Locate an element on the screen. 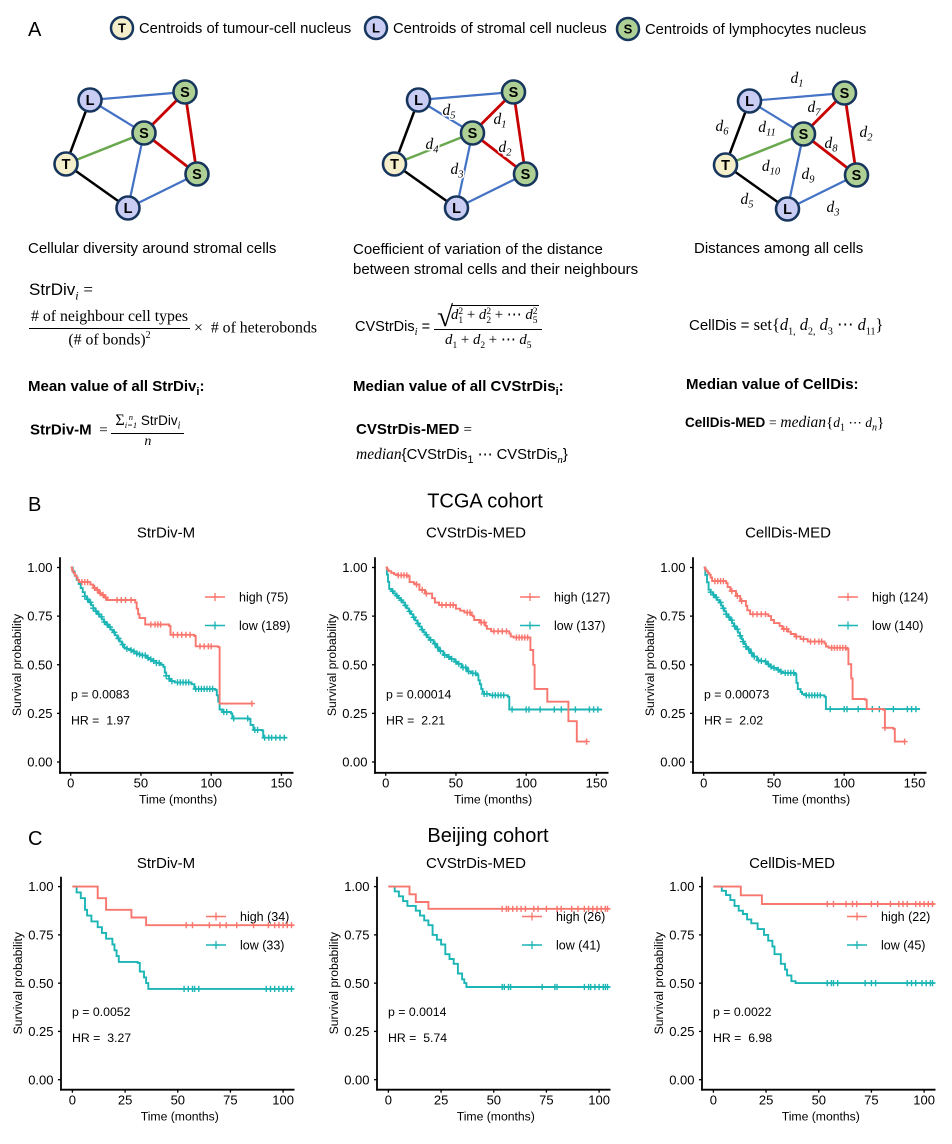 Image resolution: width=952 pixels, height=1144 pixels. svg-text: HR = 2.02 is located at coordinates (733, 721).